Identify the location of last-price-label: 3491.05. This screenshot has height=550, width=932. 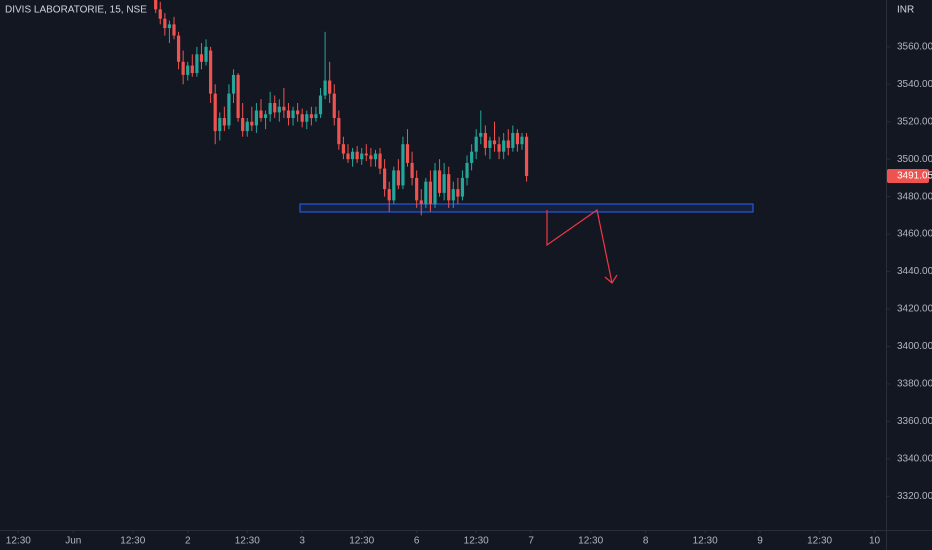
(914, 176).